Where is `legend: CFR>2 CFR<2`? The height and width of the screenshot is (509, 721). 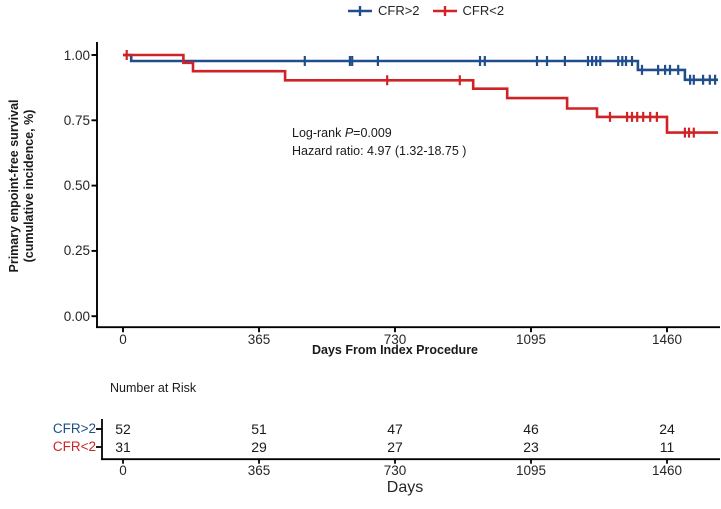 legend: CFR>2 CFR<2 is located at coordinates (425, 10).